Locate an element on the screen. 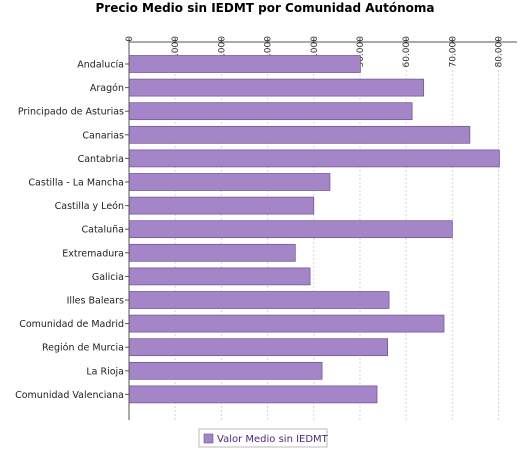  category-label: Illes Balears is located at coordinates (95, 301).